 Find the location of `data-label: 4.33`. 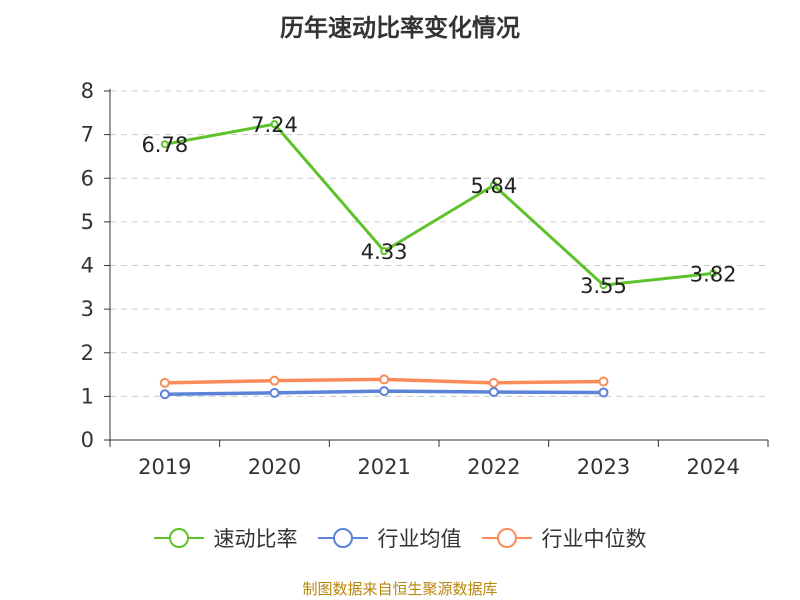

data-label: 4.33 is located at coordinates (384, 252).